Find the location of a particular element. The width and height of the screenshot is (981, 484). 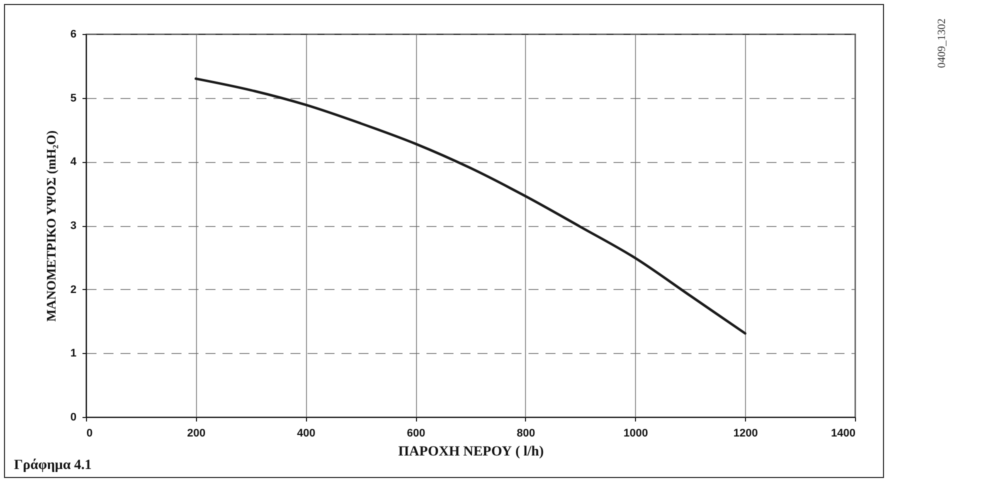

x-tick-label: 1000 is located at coordinates (636, 434).